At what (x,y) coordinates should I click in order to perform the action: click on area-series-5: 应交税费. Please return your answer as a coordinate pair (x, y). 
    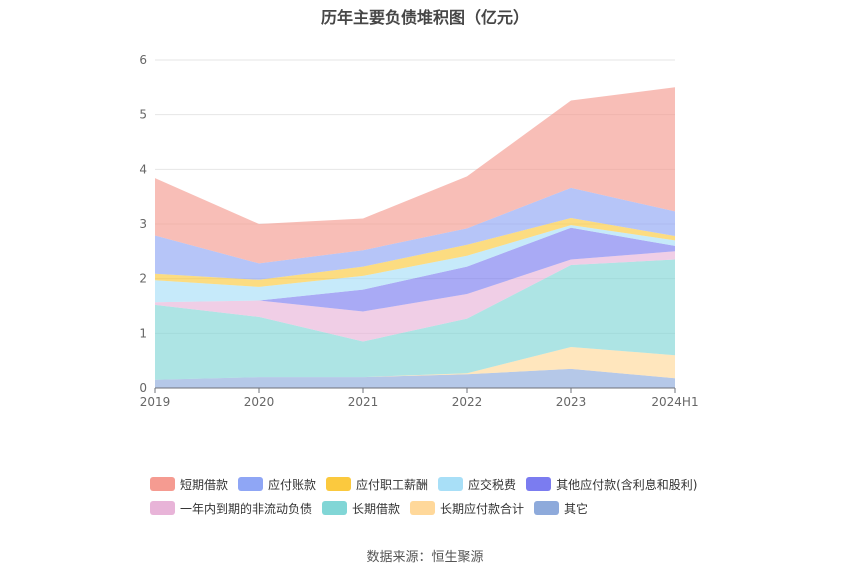
    Looking at the image, I should click on (415, 264).